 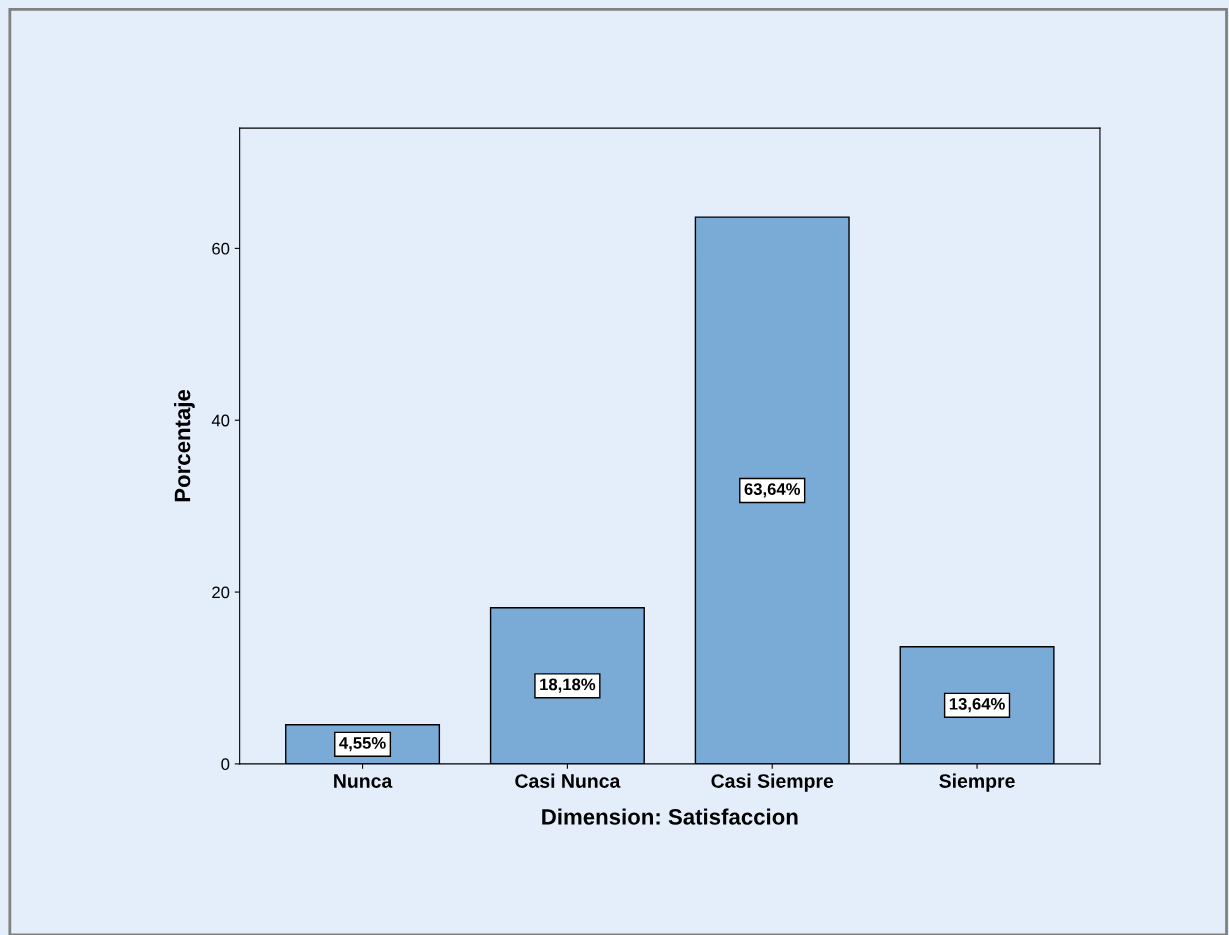 I want to click on y-tick-label: 0, so click(x=225, y=764).